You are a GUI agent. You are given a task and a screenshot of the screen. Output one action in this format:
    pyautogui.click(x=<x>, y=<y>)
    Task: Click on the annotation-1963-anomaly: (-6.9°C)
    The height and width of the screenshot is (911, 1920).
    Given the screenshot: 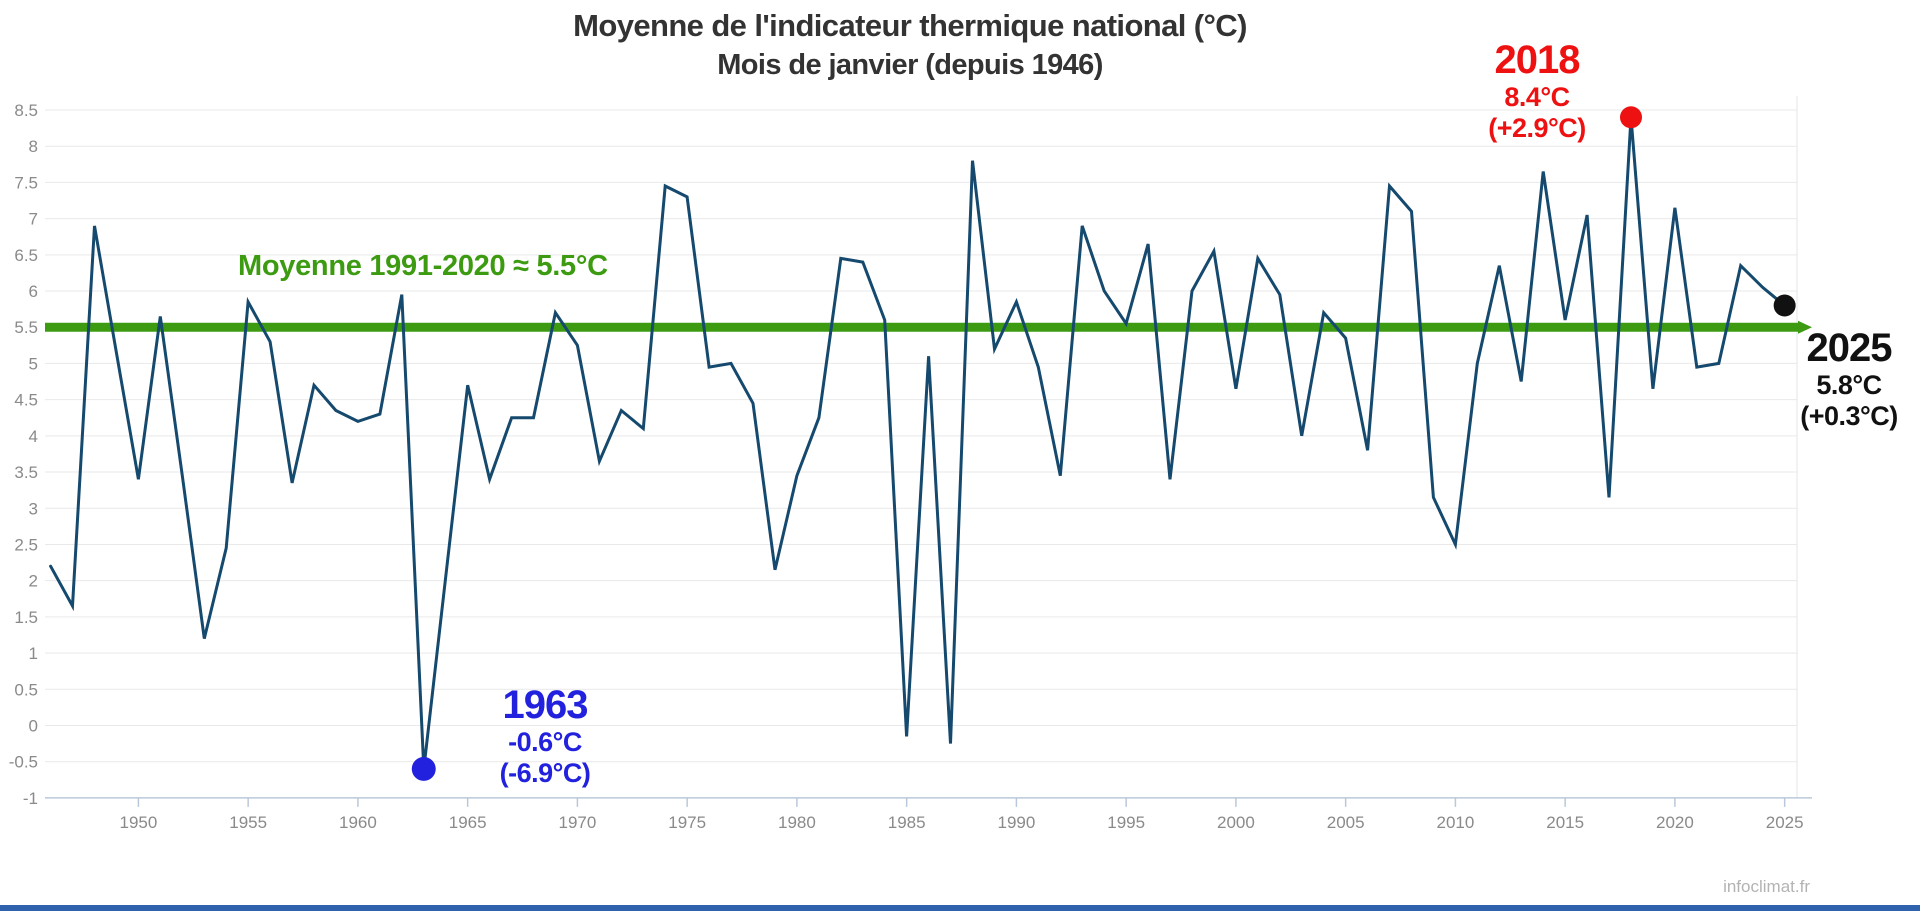 What is the action you would take?
    pyautogui.click(x=545, y=773)
    